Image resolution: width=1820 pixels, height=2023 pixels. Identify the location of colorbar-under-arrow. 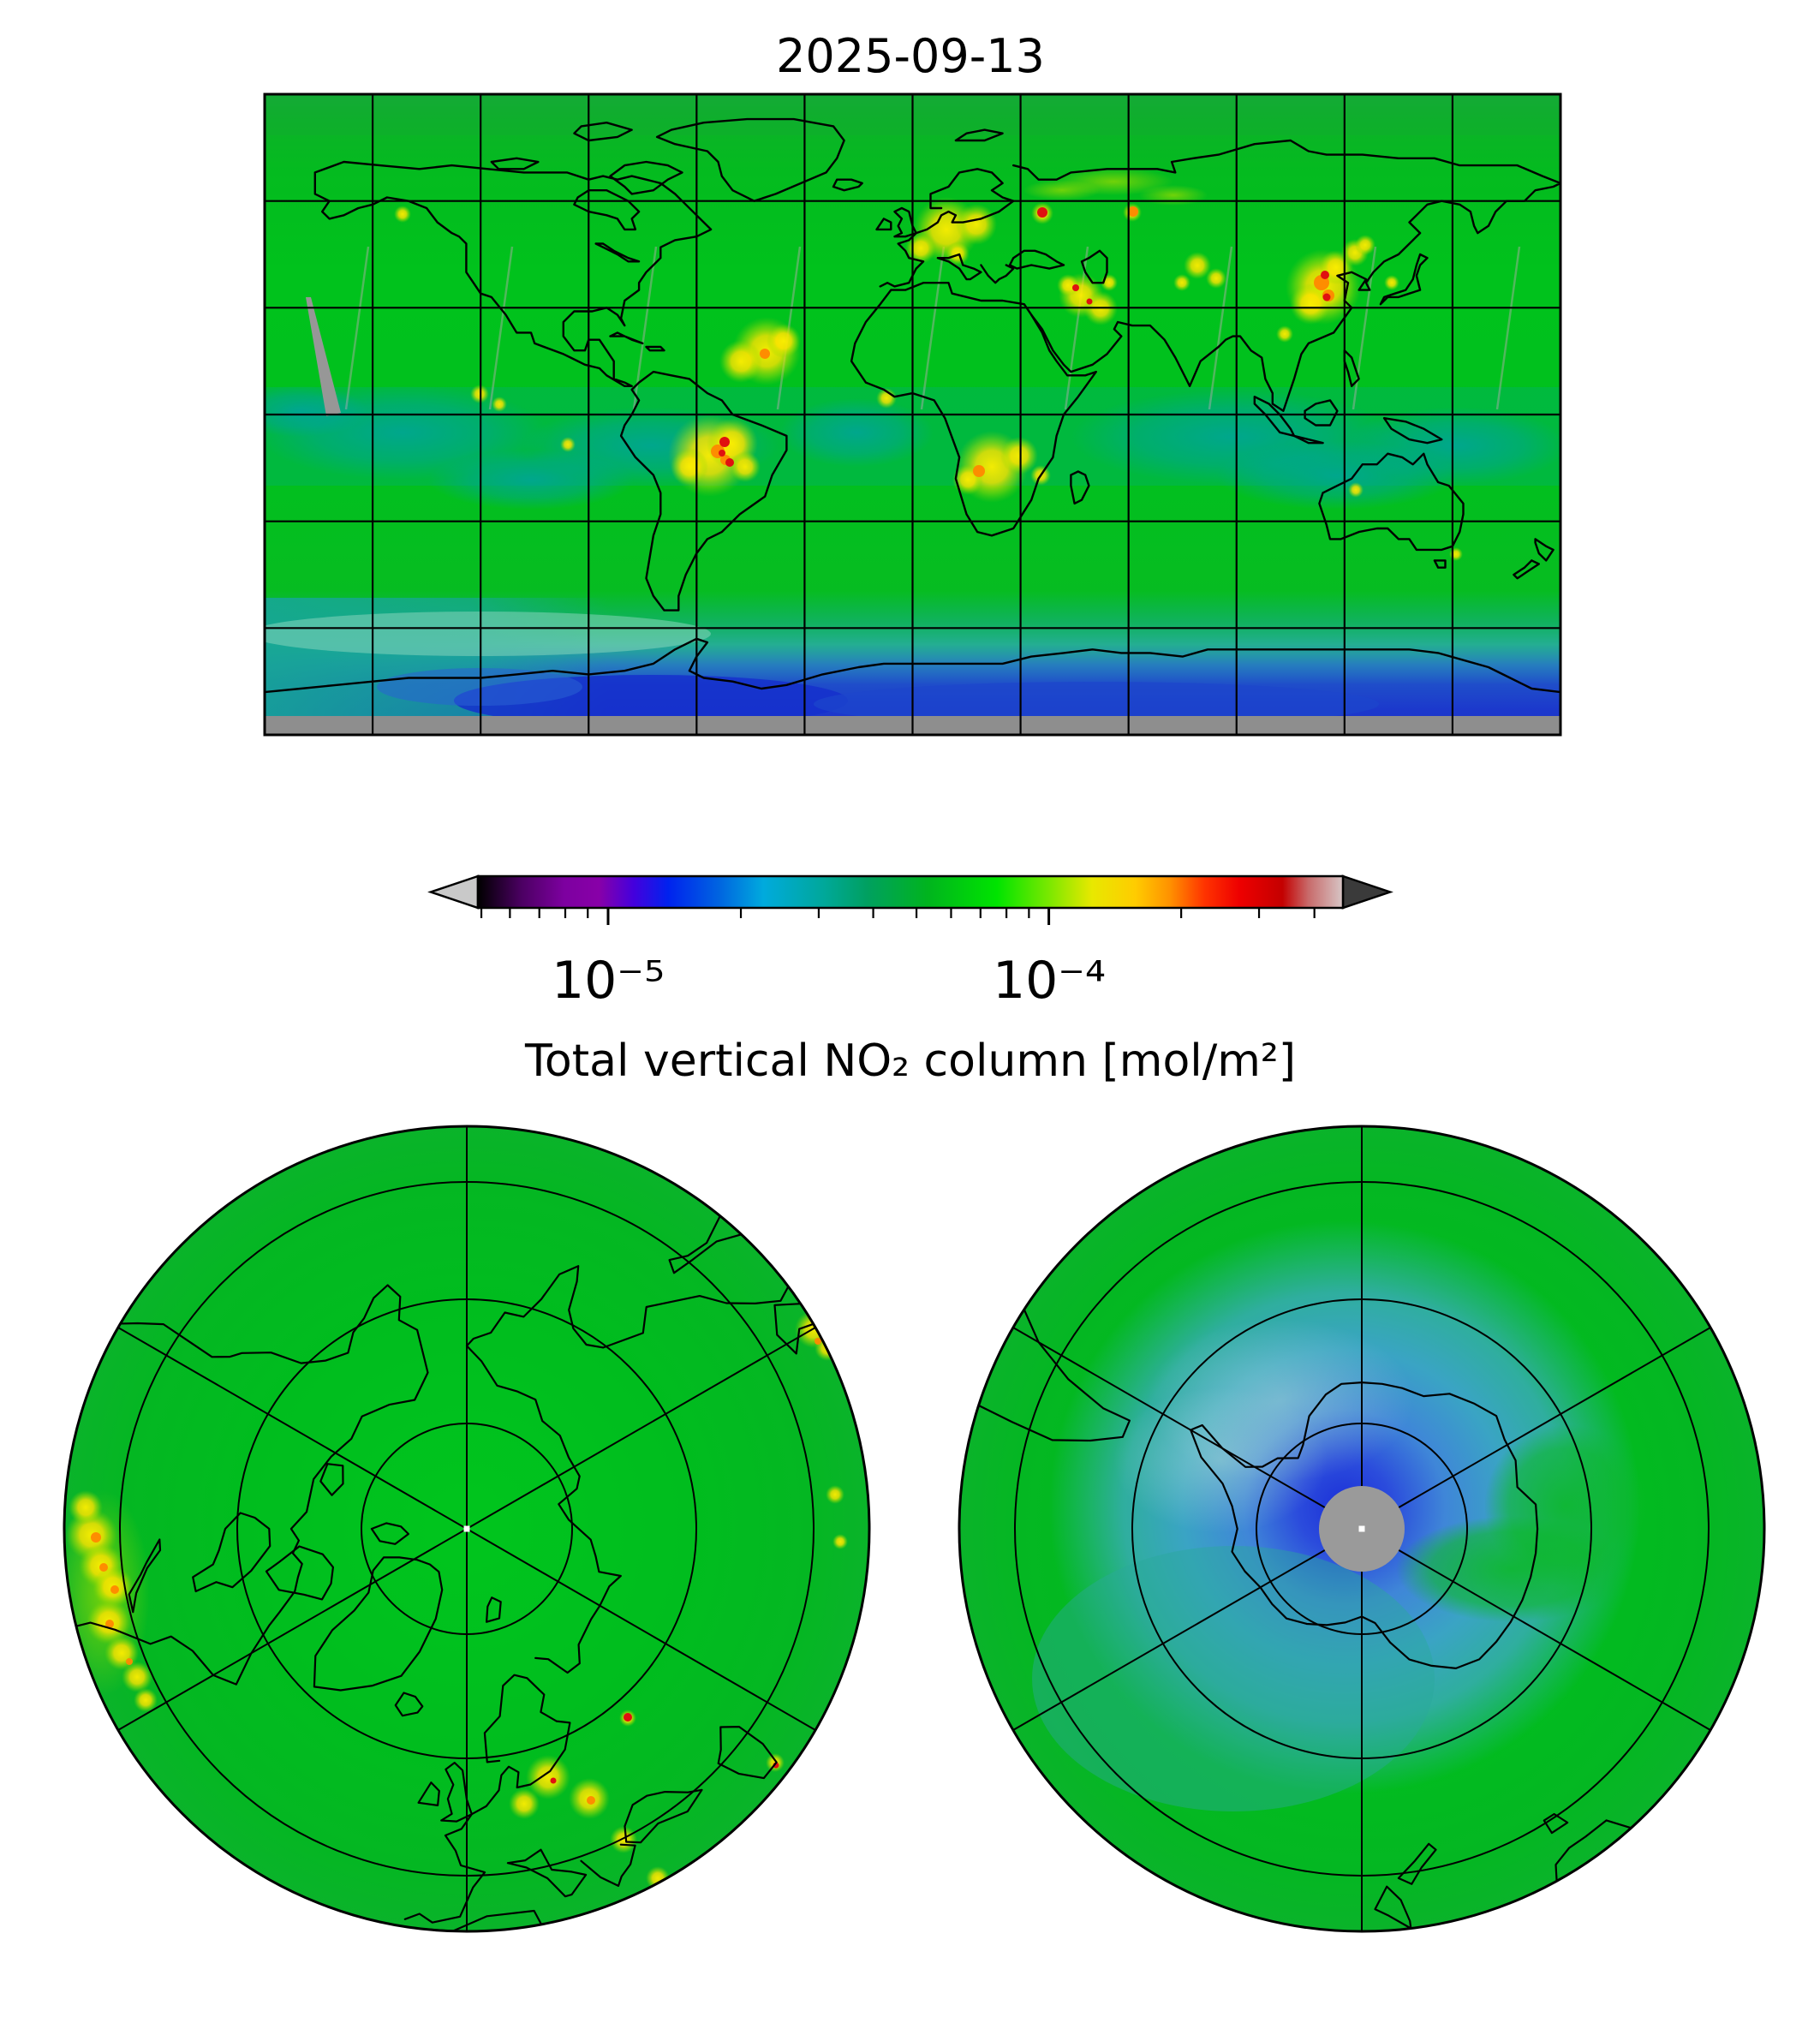
(453, 892).